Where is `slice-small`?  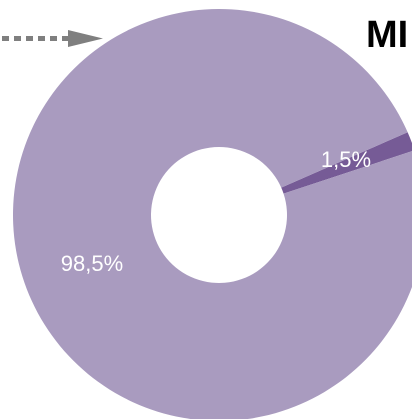
slice-small is located at coordinates (346, 163).